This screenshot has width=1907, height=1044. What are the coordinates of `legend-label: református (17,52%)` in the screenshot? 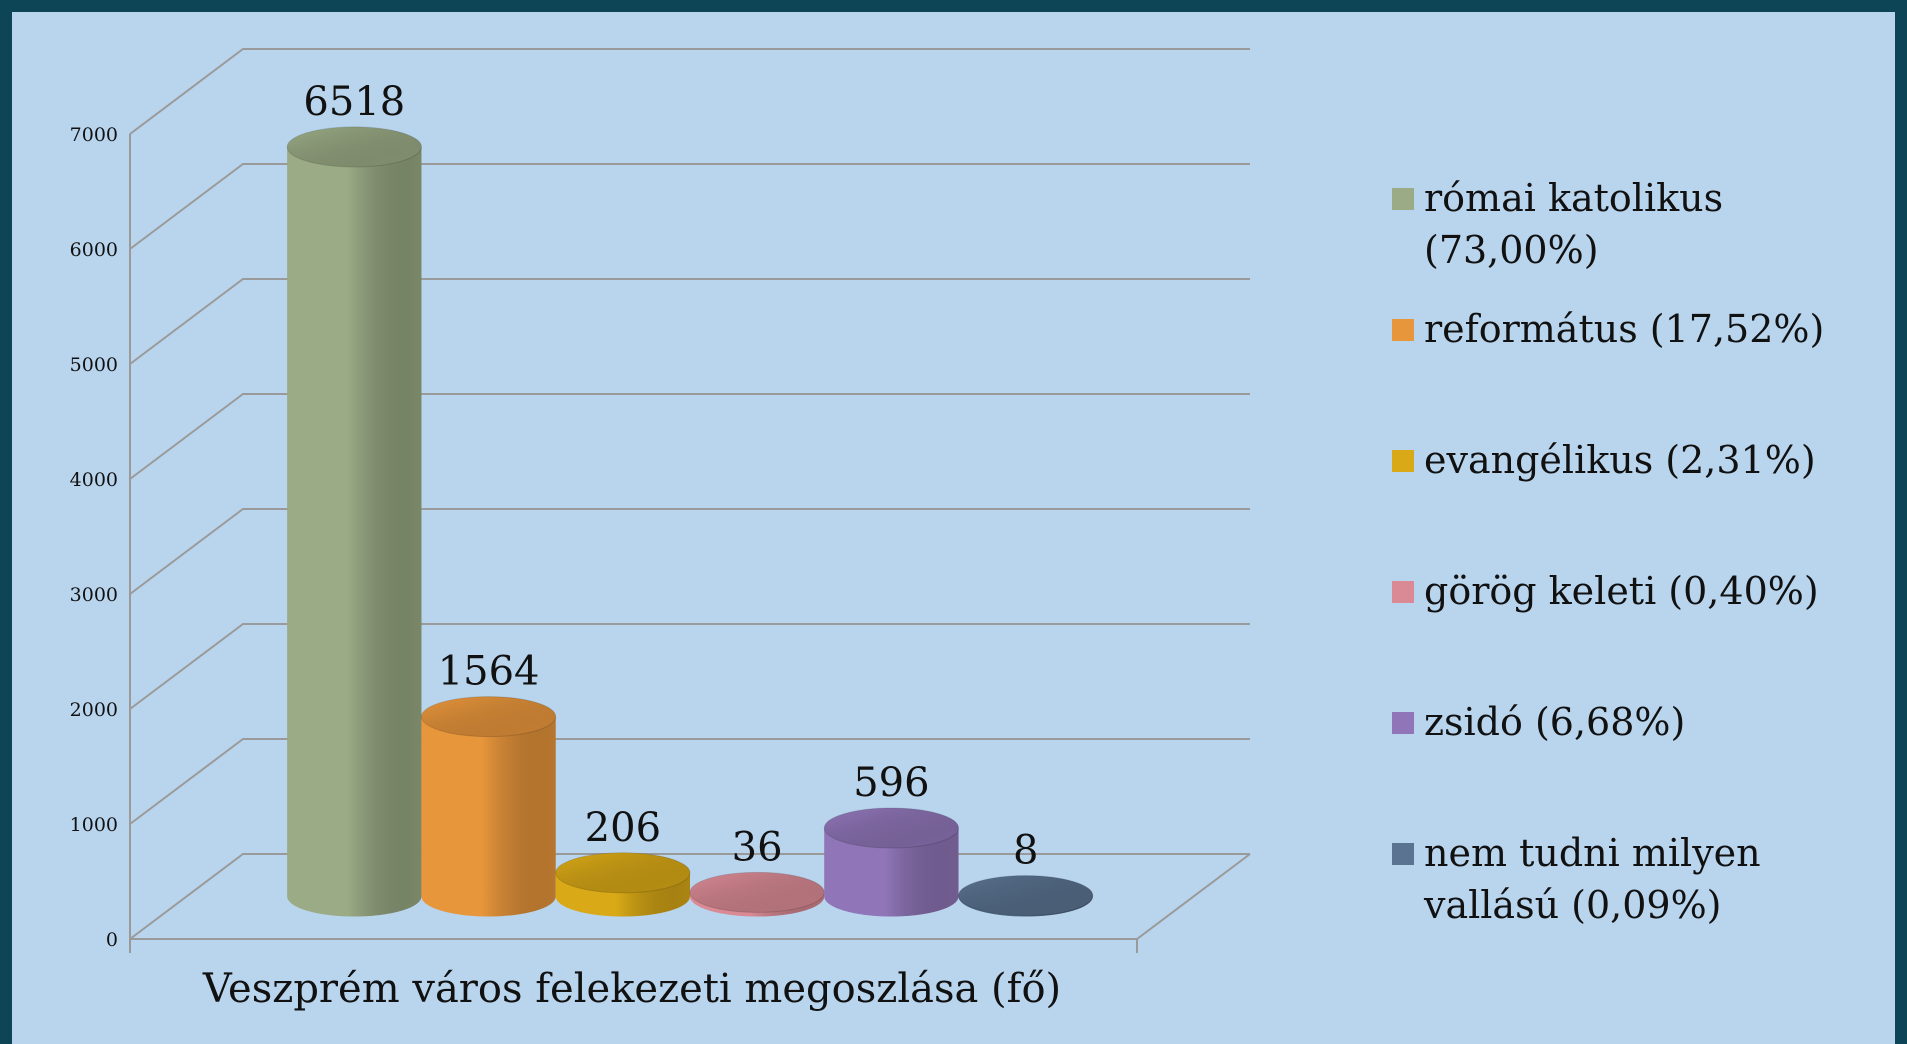 It's located at (1624, 329).